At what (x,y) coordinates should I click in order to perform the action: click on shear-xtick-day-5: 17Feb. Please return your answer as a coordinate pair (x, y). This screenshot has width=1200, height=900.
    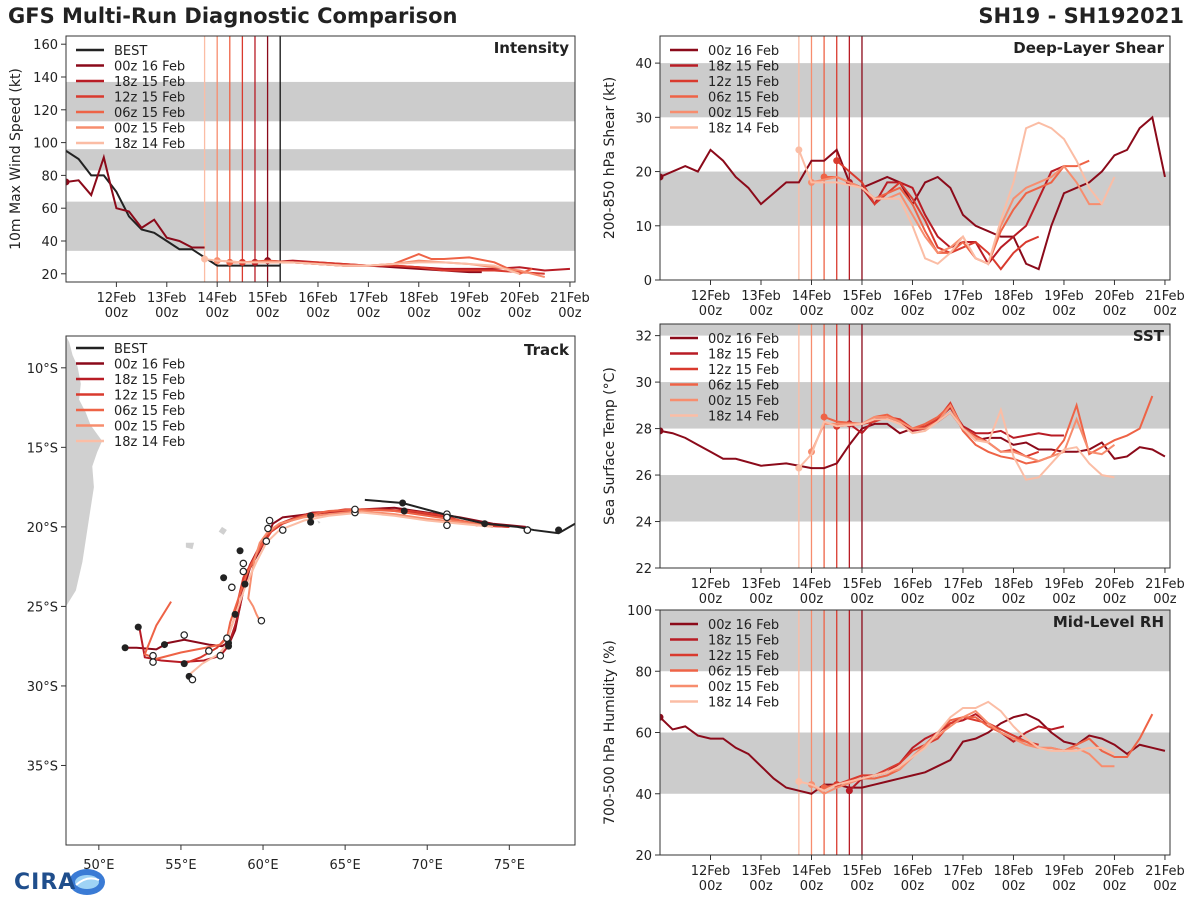
    Looking at the image, I should click on (963, 296).